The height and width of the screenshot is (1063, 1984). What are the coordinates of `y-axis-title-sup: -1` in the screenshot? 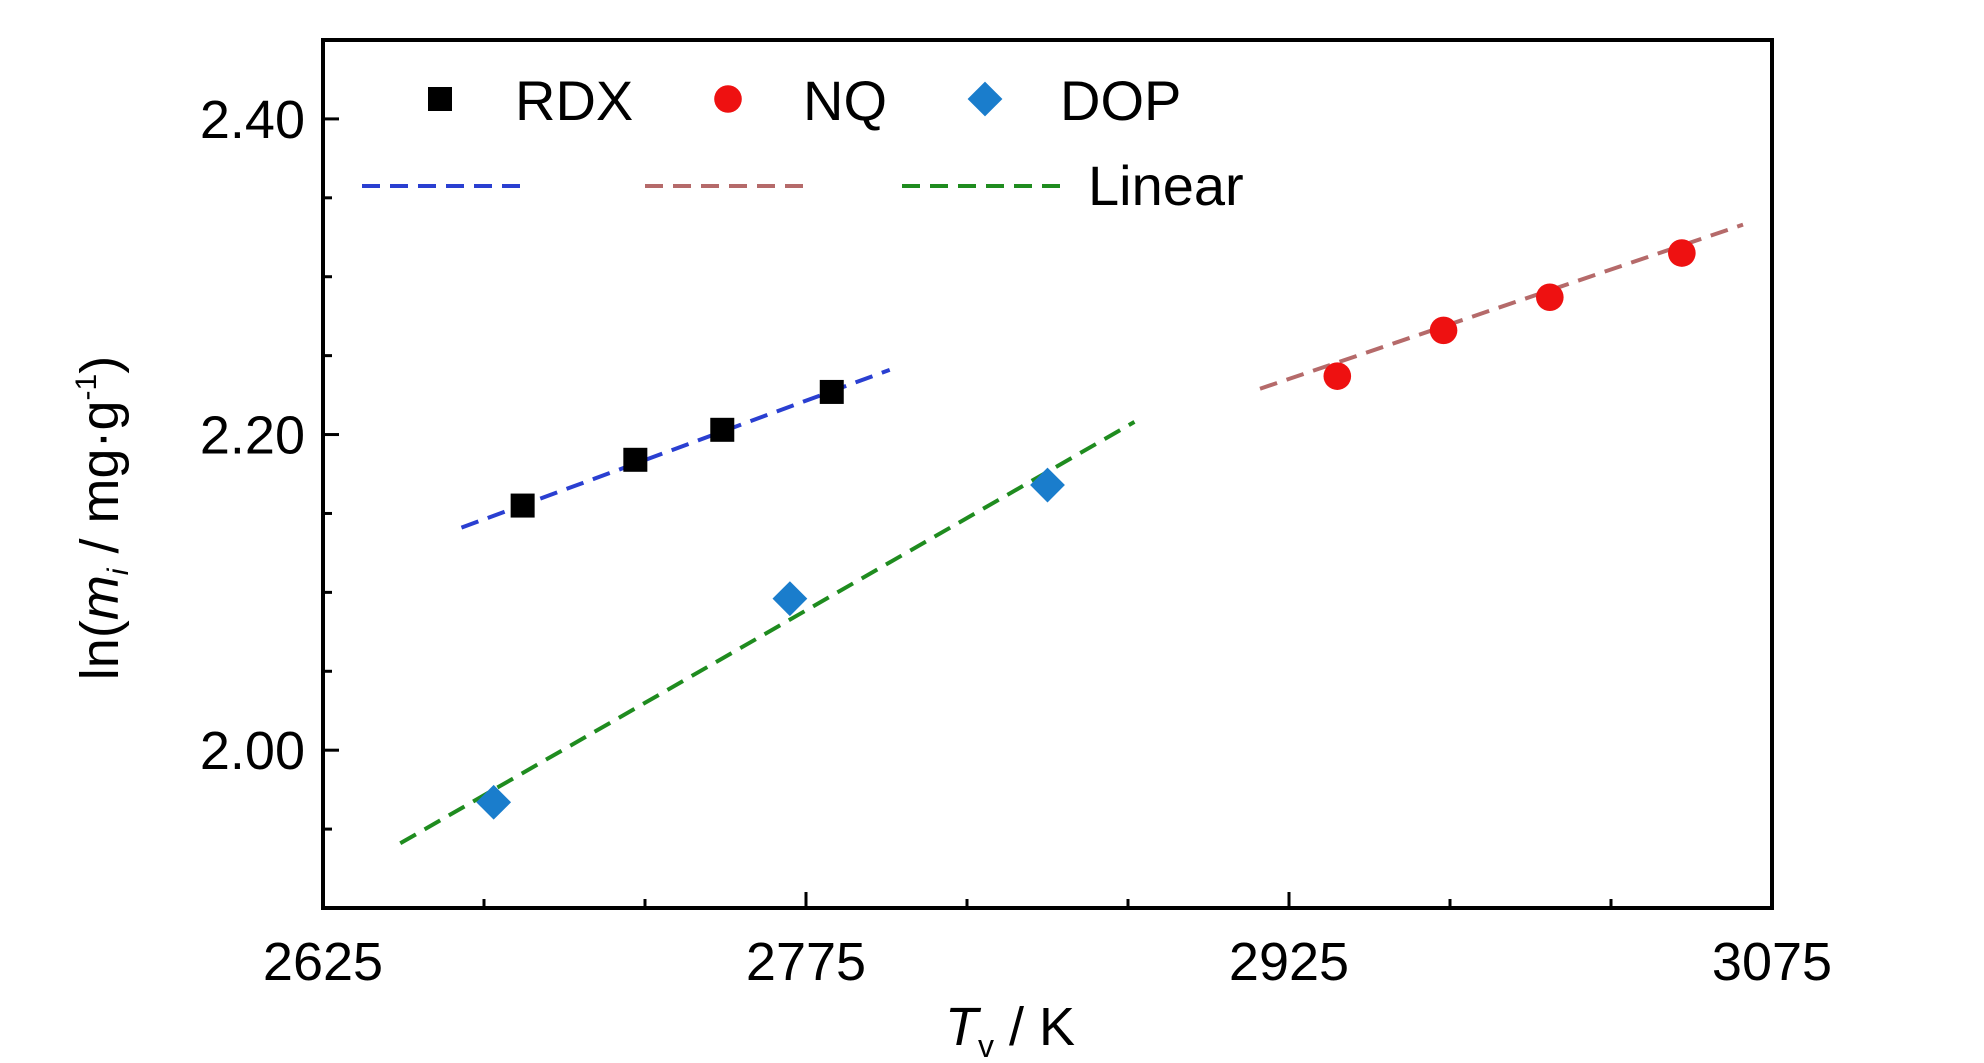 It's located at (86, 387).